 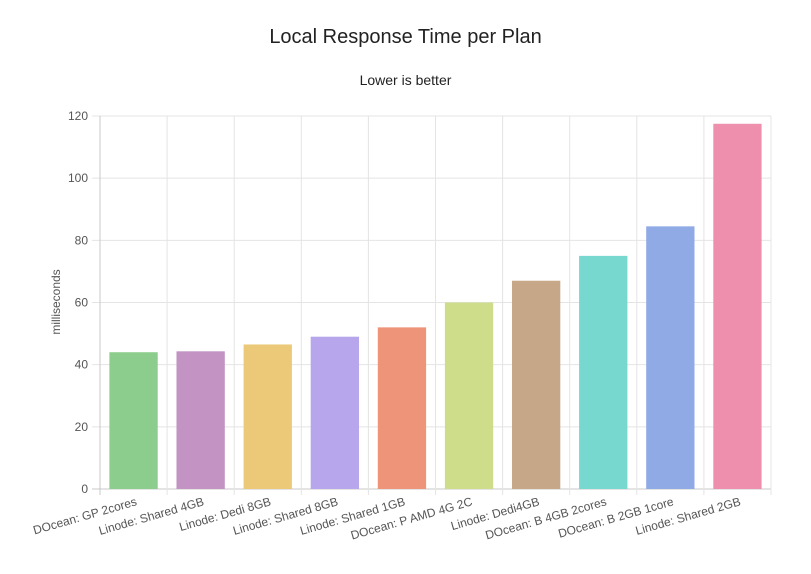 What do you see at coordinates (82, 240) in the screenshot?
I see `y-tick-label: 80` at bounding box center [82, 240].